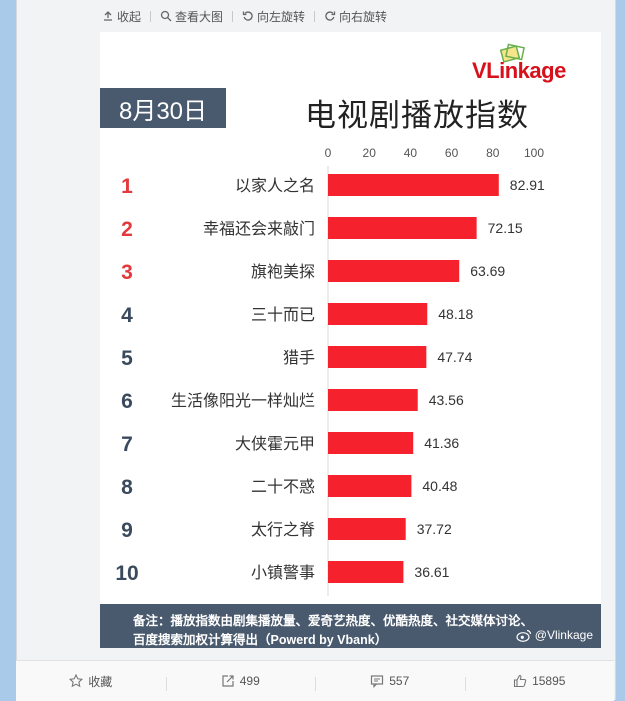 Image resolution: width=625 pixels, height=701 pixels. I want to click on value-label: 82.91, so click(527, 185).